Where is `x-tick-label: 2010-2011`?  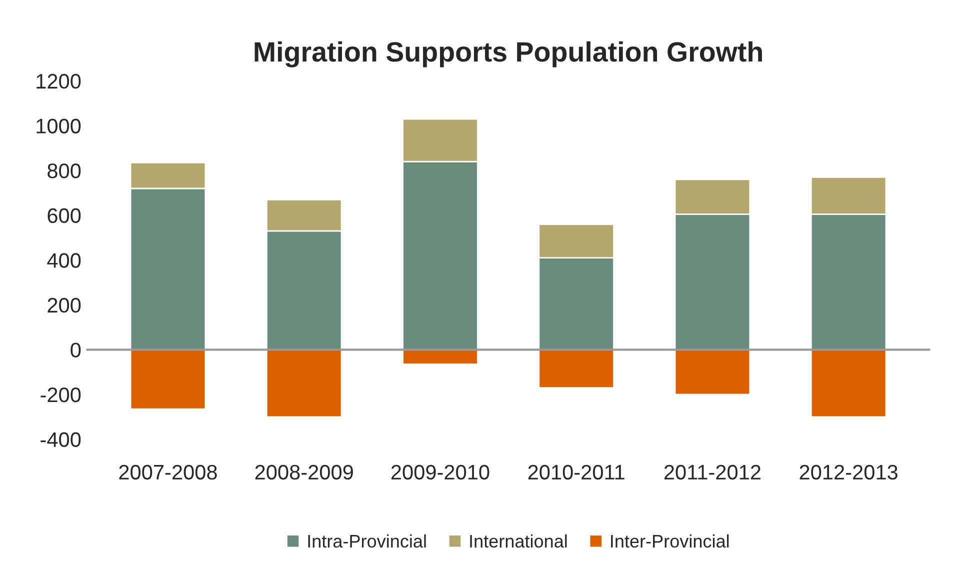 x-tick-label: 2010-2011 is located at coordinates (576, 472).